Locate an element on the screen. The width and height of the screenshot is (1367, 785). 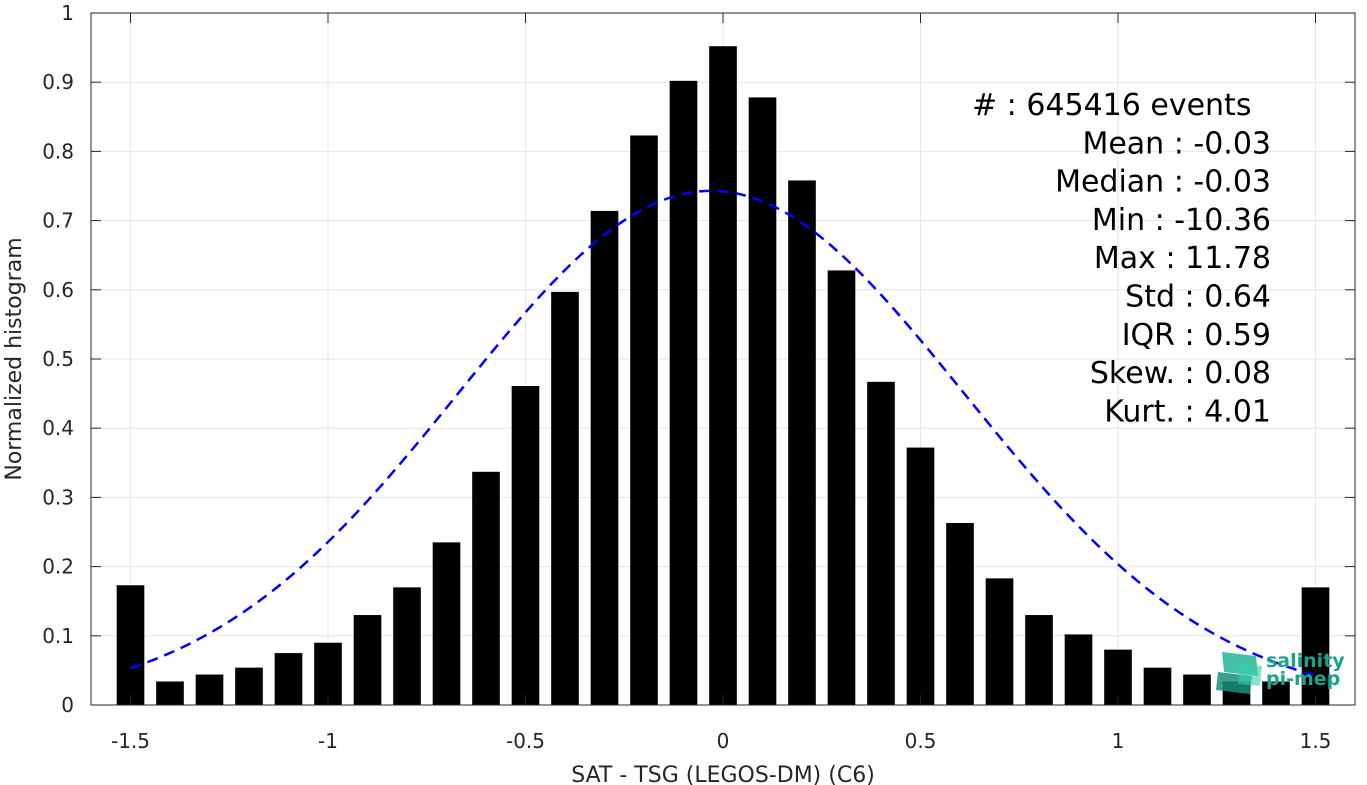
y-axis-label: Normalized histogram is located at coordinates (14, 358).